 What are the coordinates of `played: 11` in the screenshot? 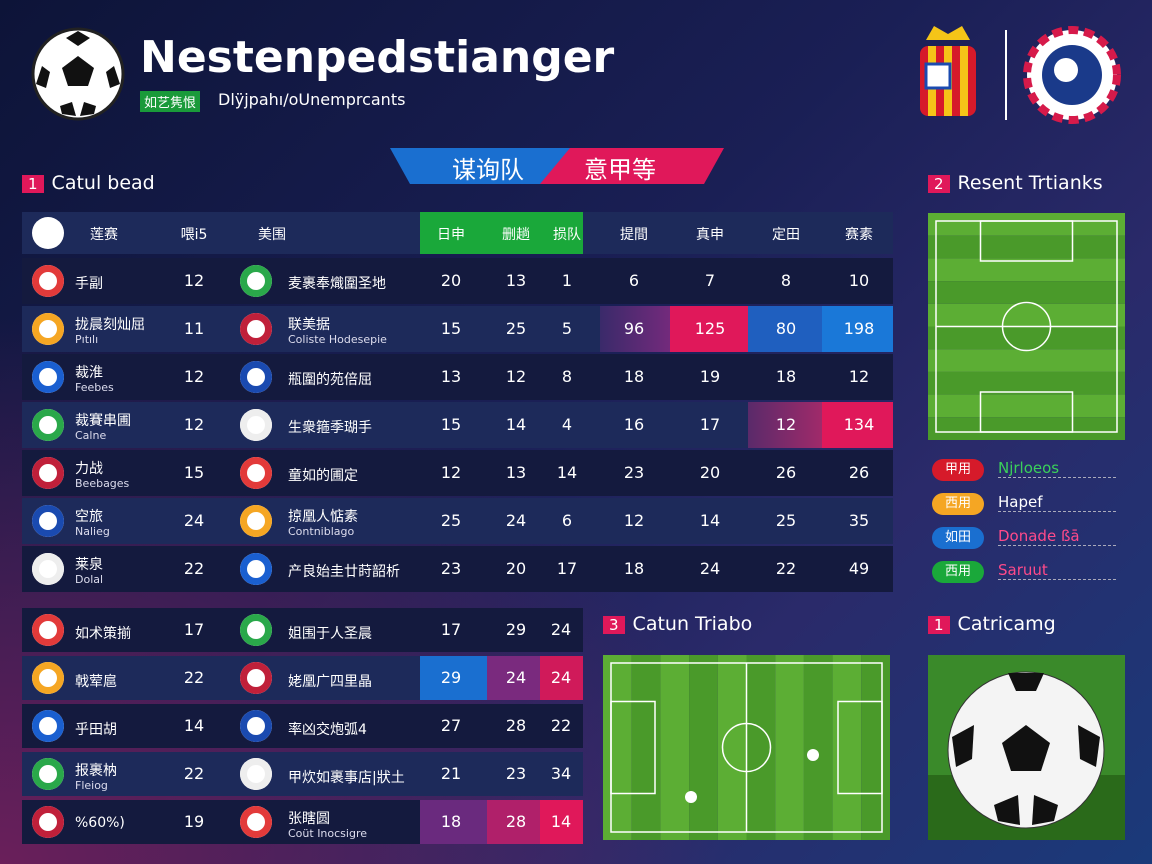 It's located at (194, 328).